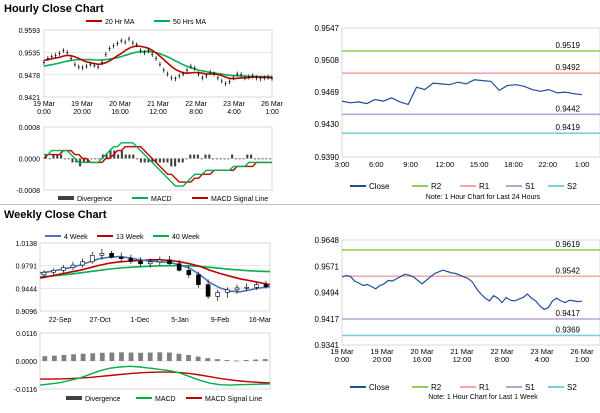  Describe the element at coordinates (157, 164) in the screenshot. I see `hourly-signal-line` at that location.